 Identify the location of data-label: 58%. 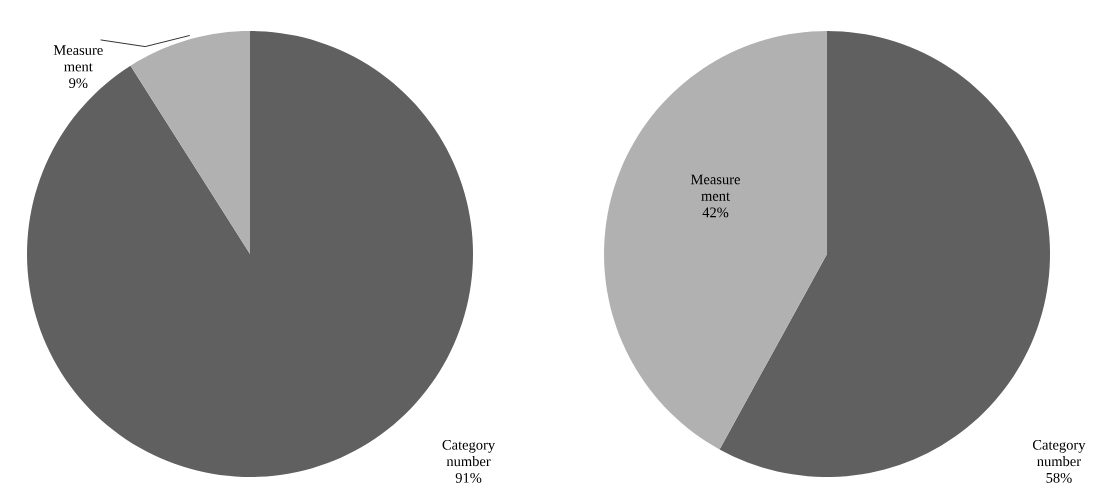
(1059, 477).